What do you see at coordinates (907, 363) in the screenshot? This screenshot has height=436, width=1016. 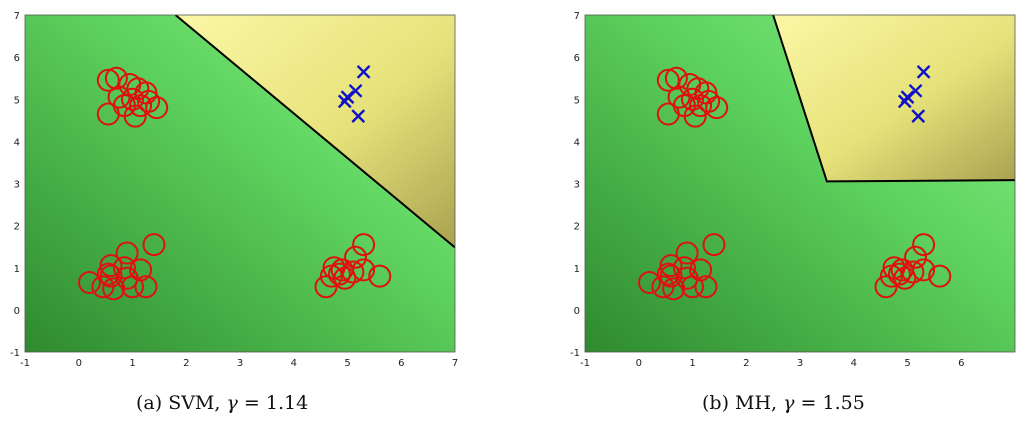 I see `mh-x-tick-label: 5` at bounding box center [907, 363].